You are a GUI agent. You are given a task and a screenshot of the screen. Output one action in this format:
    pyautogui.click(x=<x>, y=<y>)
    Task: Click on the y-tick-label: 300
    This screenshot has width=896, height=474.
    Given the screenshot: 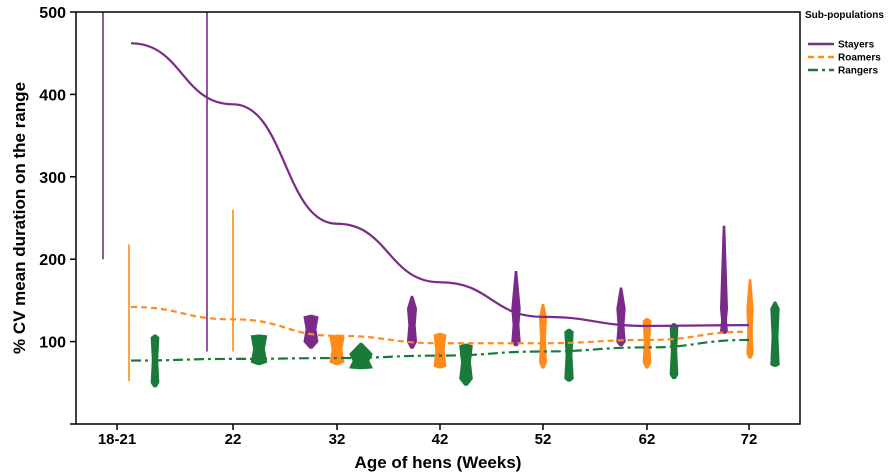 What is the action you would take?
    pyautogui.click(x=52, y=178)
    